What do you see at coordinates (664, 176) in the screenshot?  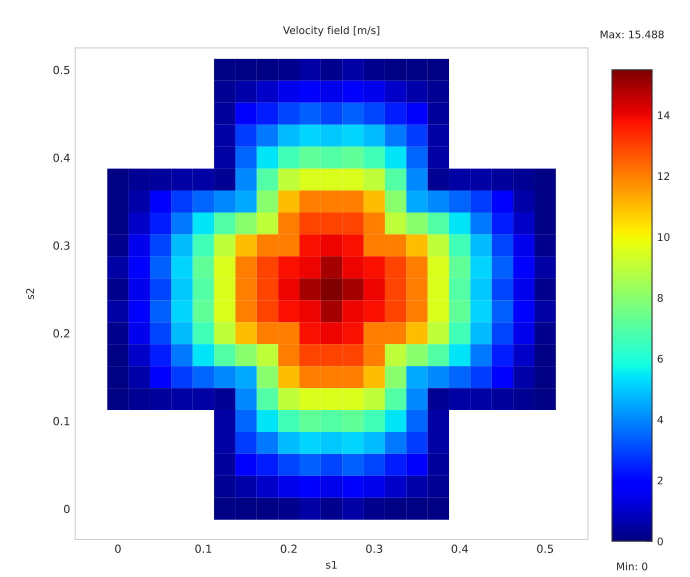 I see `color-bar-label: 12` at bounding box center [664, 176].